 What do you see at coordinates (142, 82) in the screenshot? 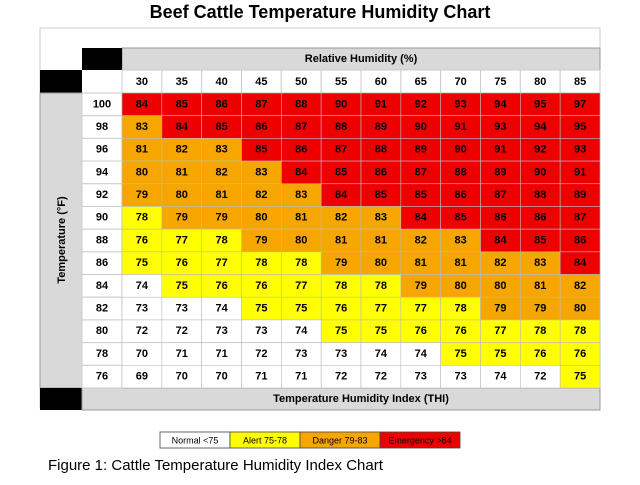
I see `x-tick-label: 30` at bounding box center [142, 82].